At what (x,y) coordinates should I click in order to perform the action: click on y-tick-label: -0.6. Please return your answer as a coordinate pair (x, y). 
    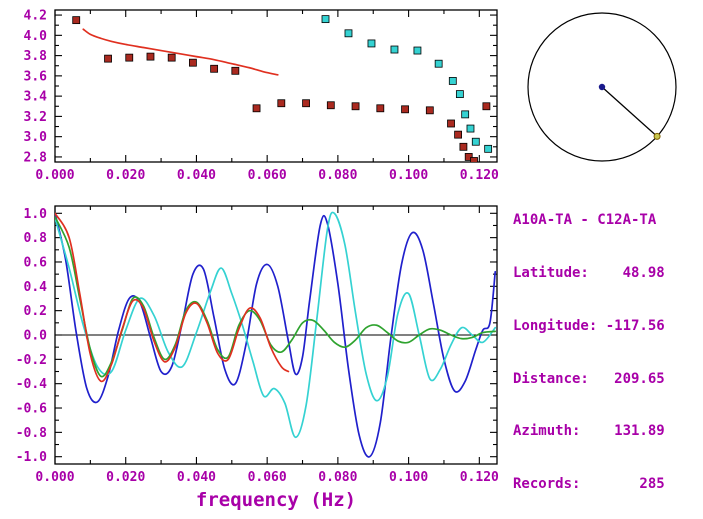
    Looking at the image, I should click on (31, 409).